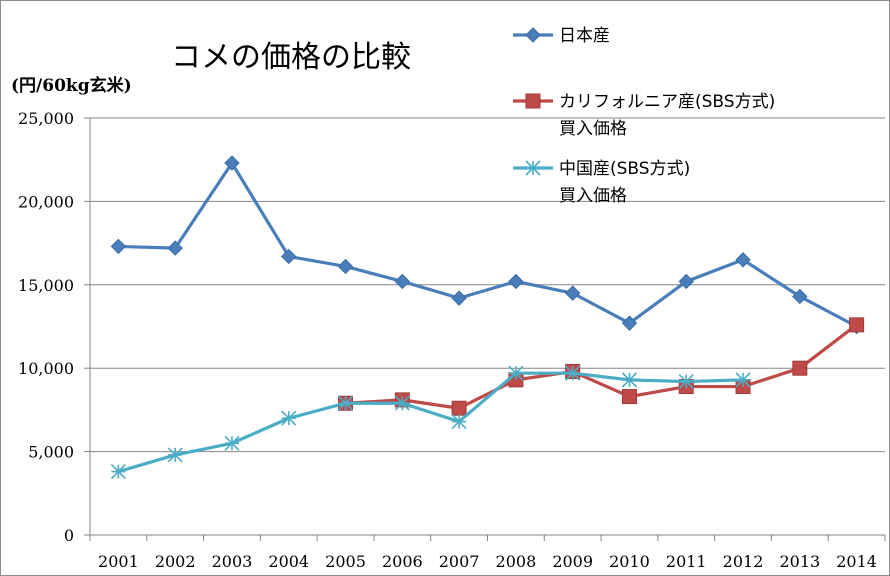  Describe the element at coordinates (46, 285) in the screenshot. I see `y-tick-label: 15,000` at that location.